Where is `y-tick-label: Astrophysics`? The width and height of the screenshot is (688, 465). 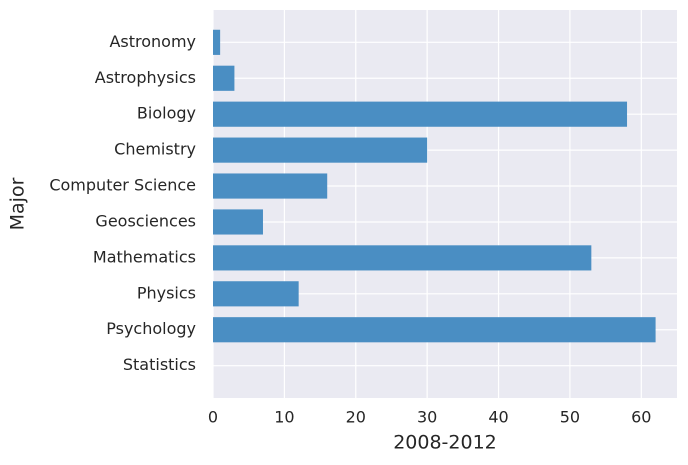 y-tick-label: Astrophysics is located at coordinates (145, 77).